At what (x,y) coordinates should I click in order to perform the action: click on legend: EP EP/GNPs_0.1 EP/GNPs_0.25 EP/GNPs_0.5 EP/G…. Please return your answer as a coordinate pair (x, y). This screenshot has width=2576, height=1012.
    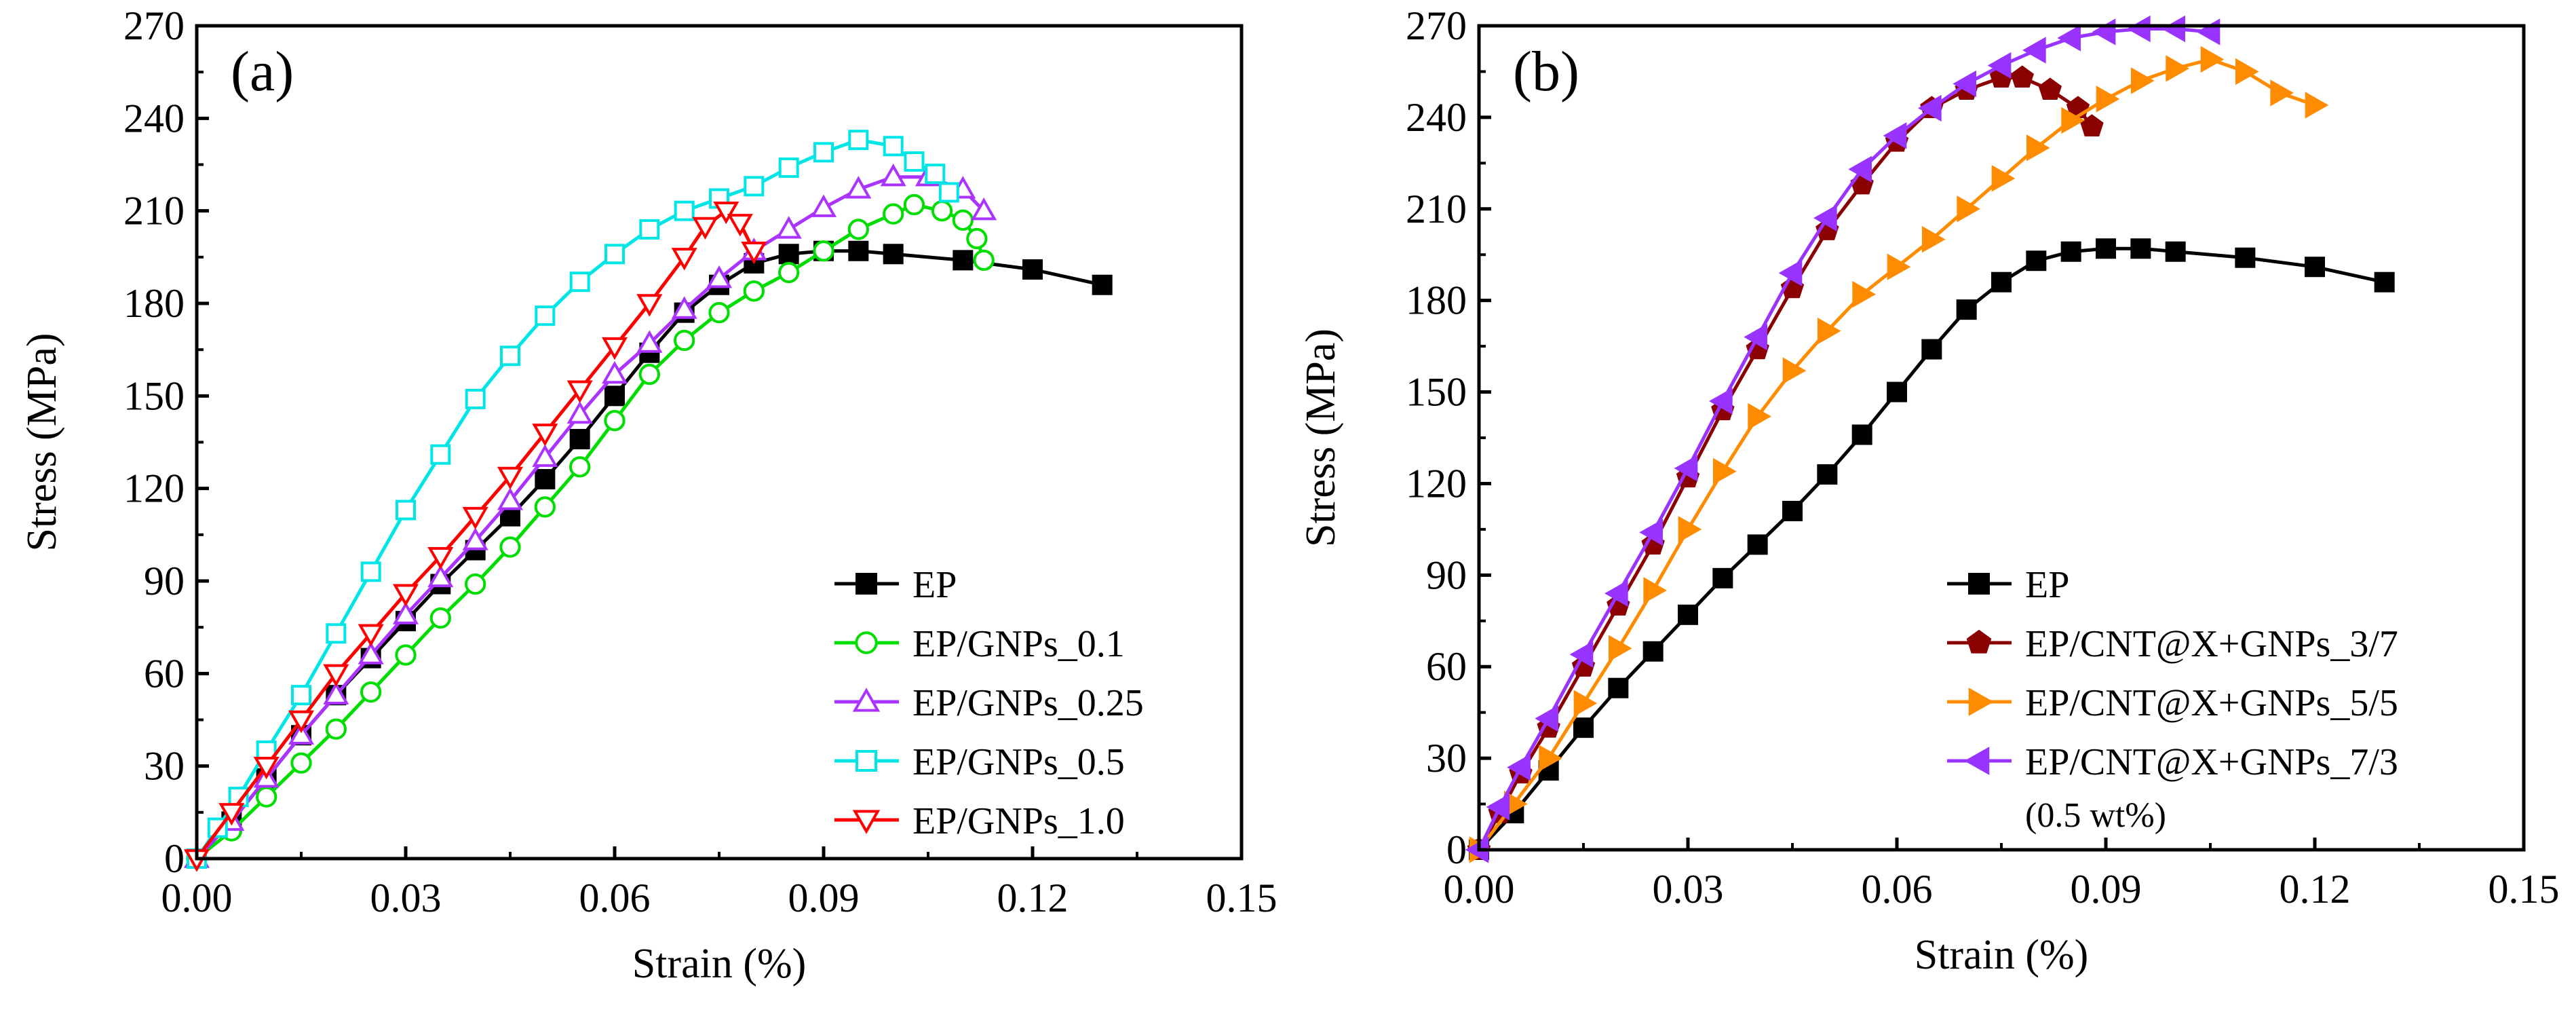
    Looking at the image, I should click on (989, 703).